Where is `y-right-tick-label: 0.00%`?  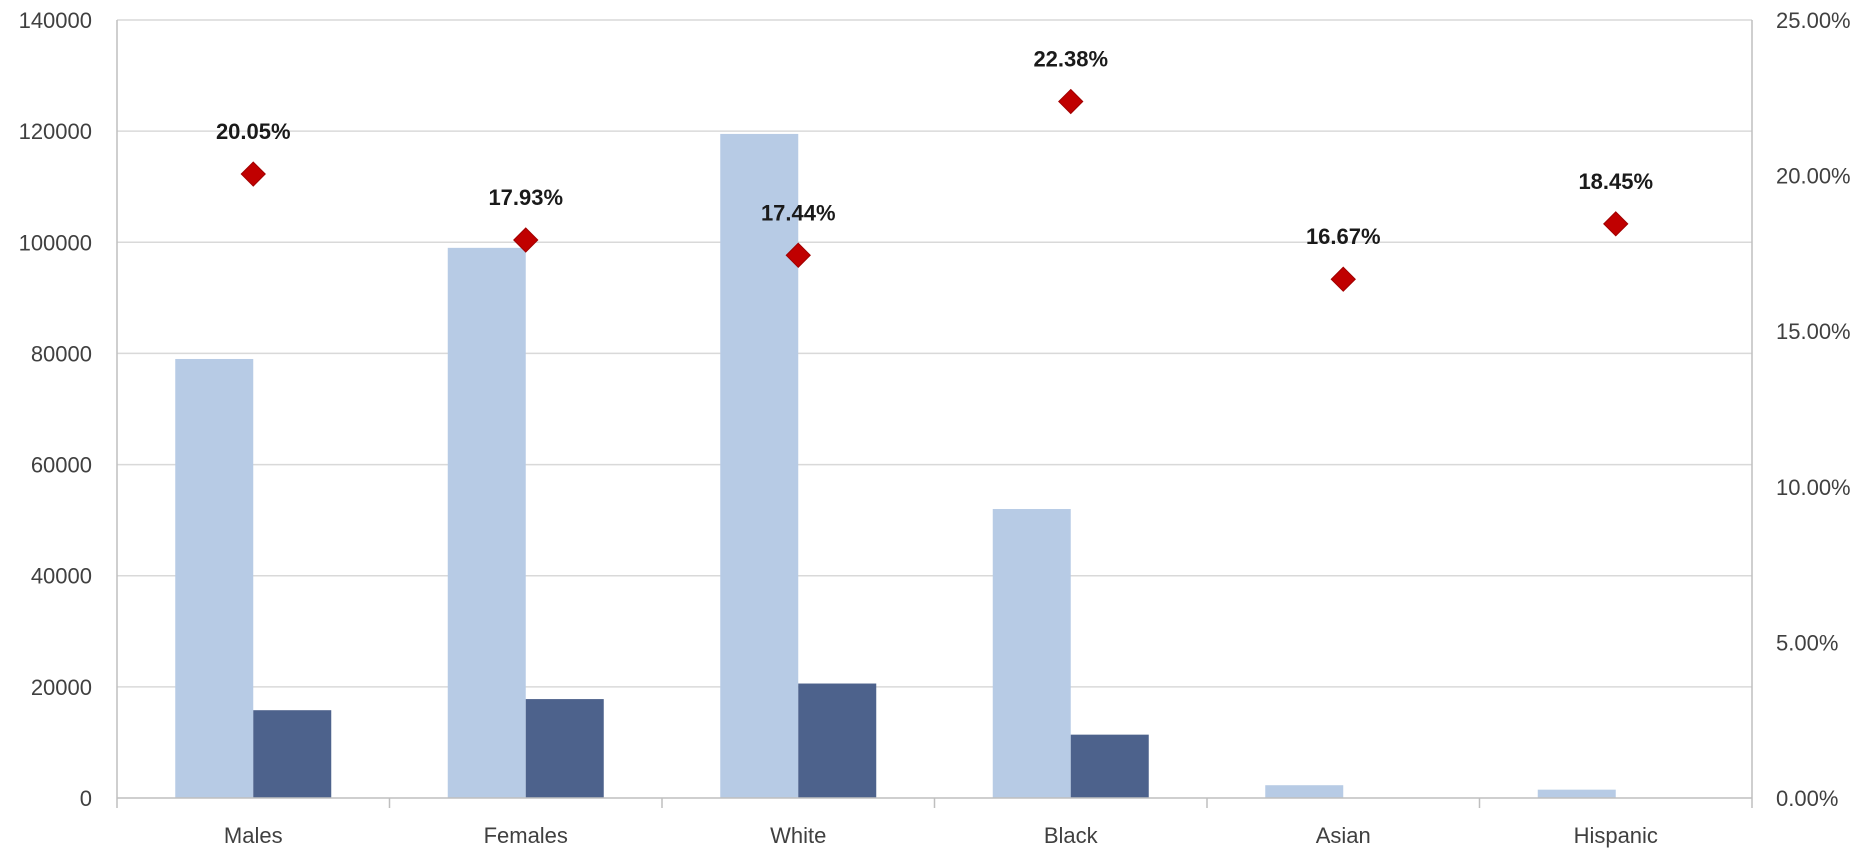
y-right-tick-label: 0.00% is located at coordinates (1807, 798).